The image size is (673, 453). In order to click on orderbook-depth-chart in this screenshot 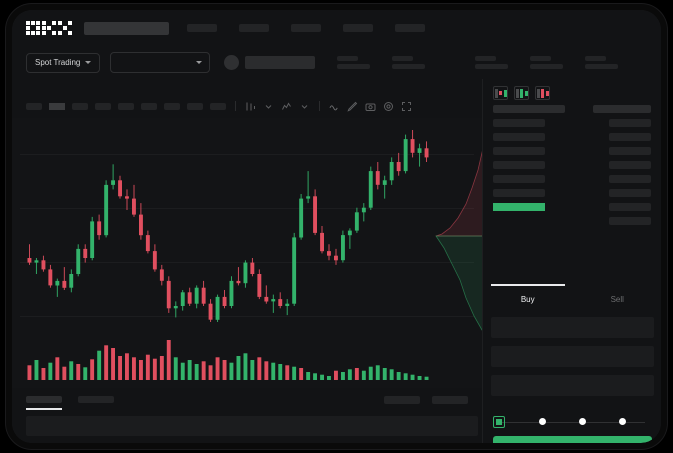, I will do `click(461, 234)`.